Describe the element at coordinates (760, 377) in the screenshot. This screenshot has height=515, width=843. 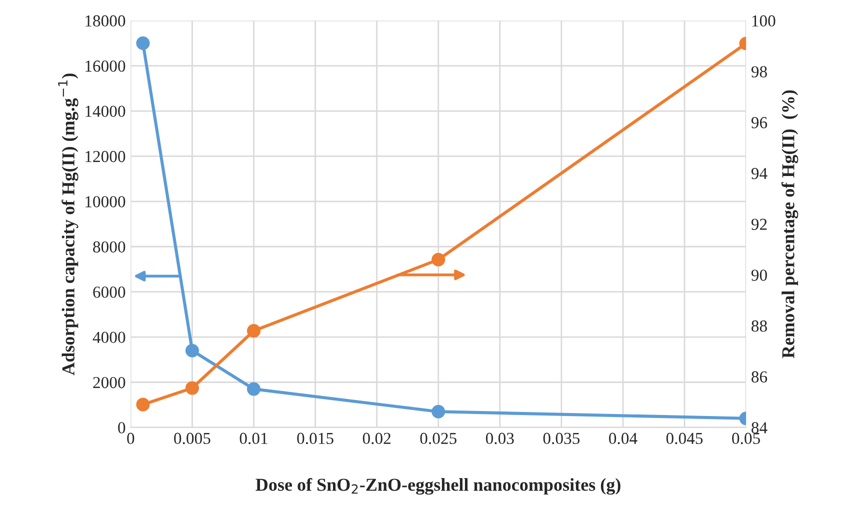
I see `y2-tick-label: 86` at that location.